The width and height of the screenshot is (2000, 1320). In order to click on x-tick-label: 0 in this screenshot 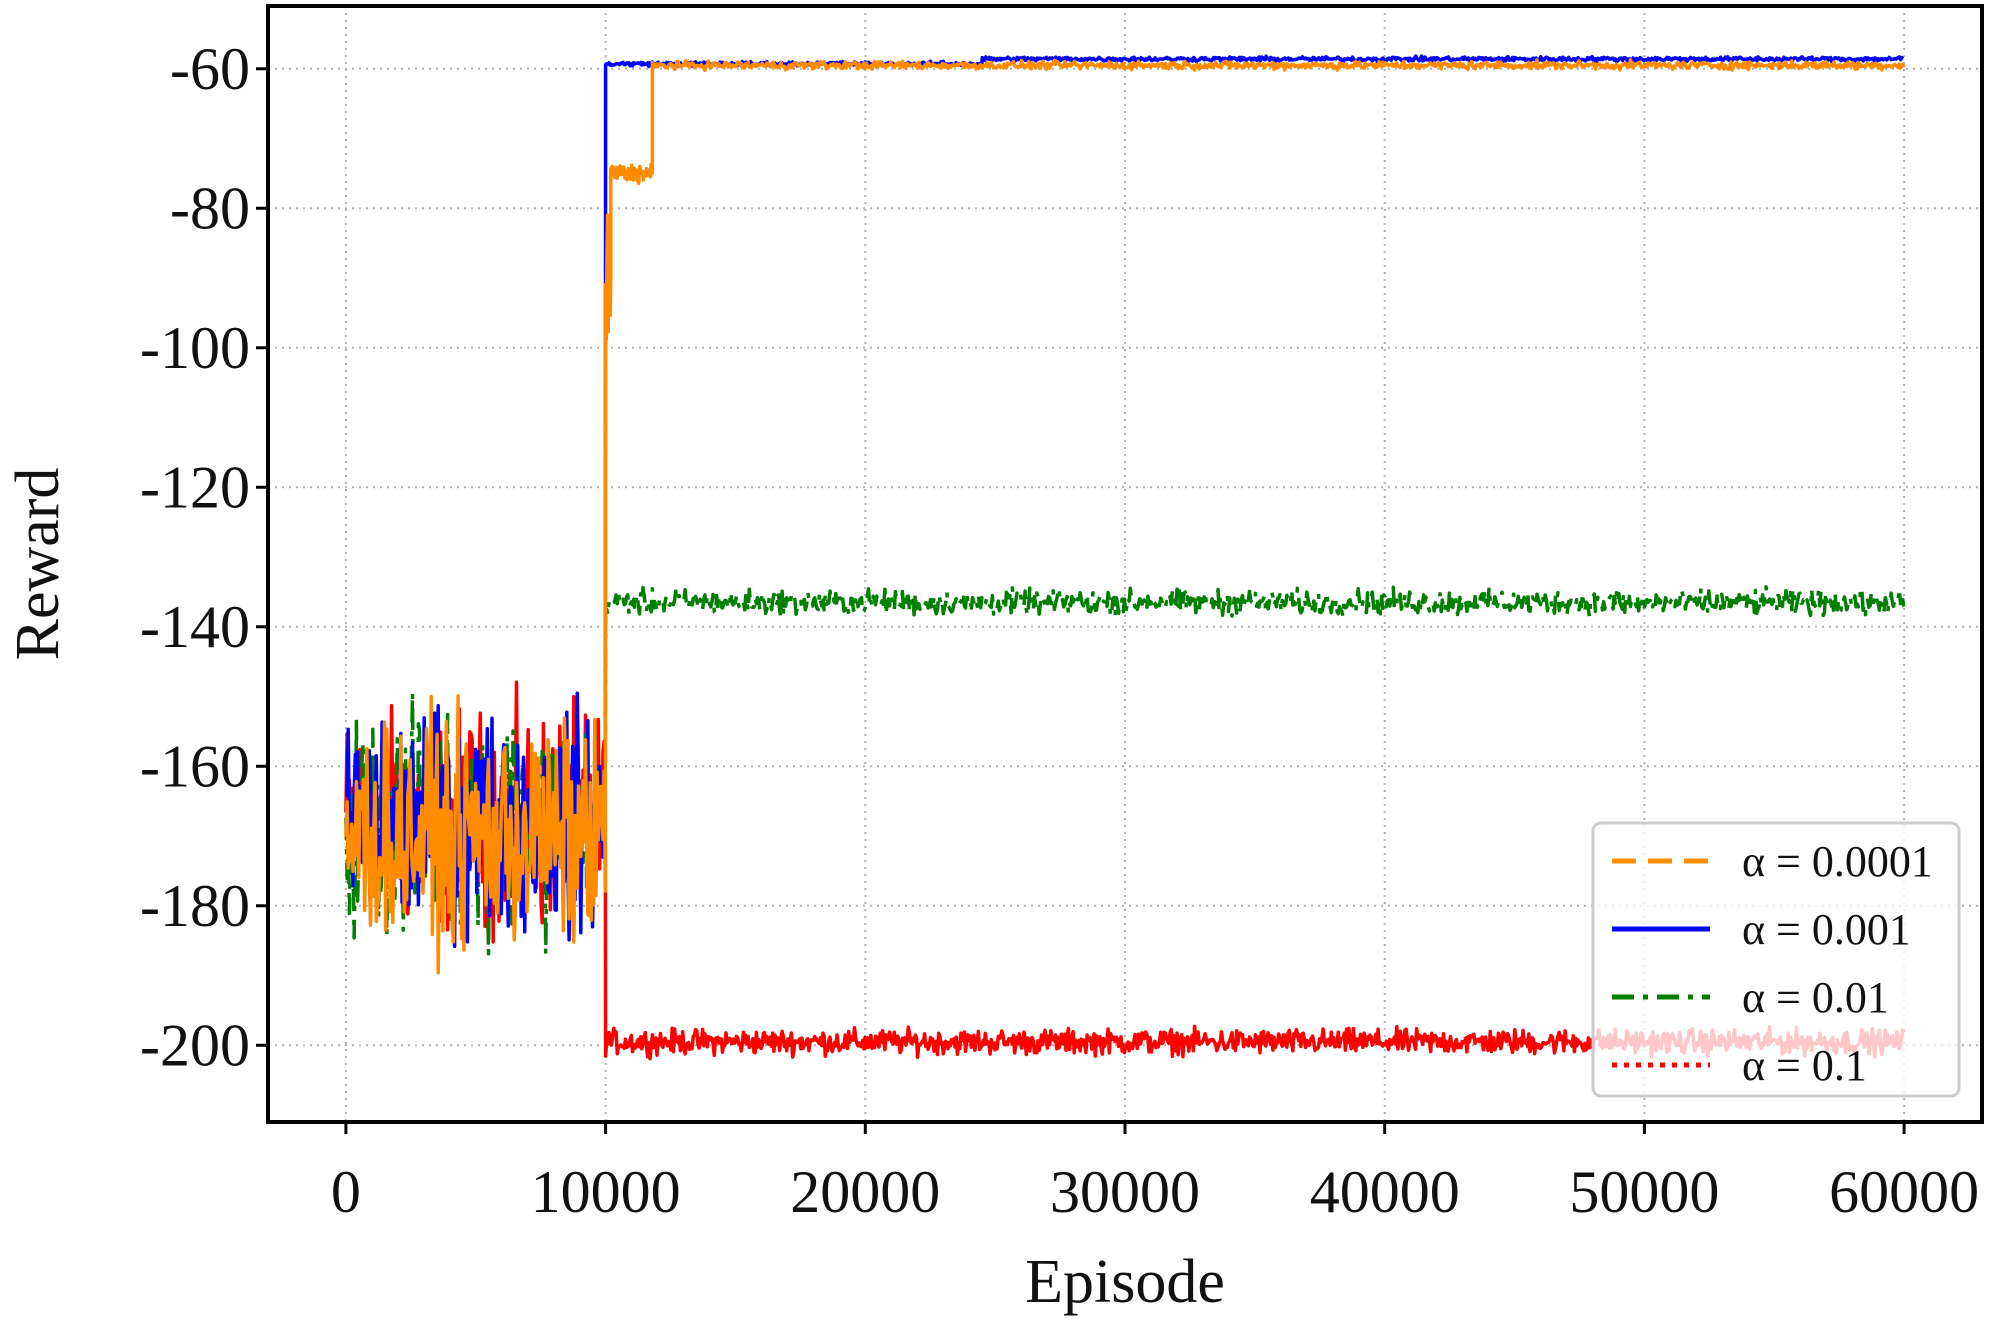, I will do `click(346, 1192)`.